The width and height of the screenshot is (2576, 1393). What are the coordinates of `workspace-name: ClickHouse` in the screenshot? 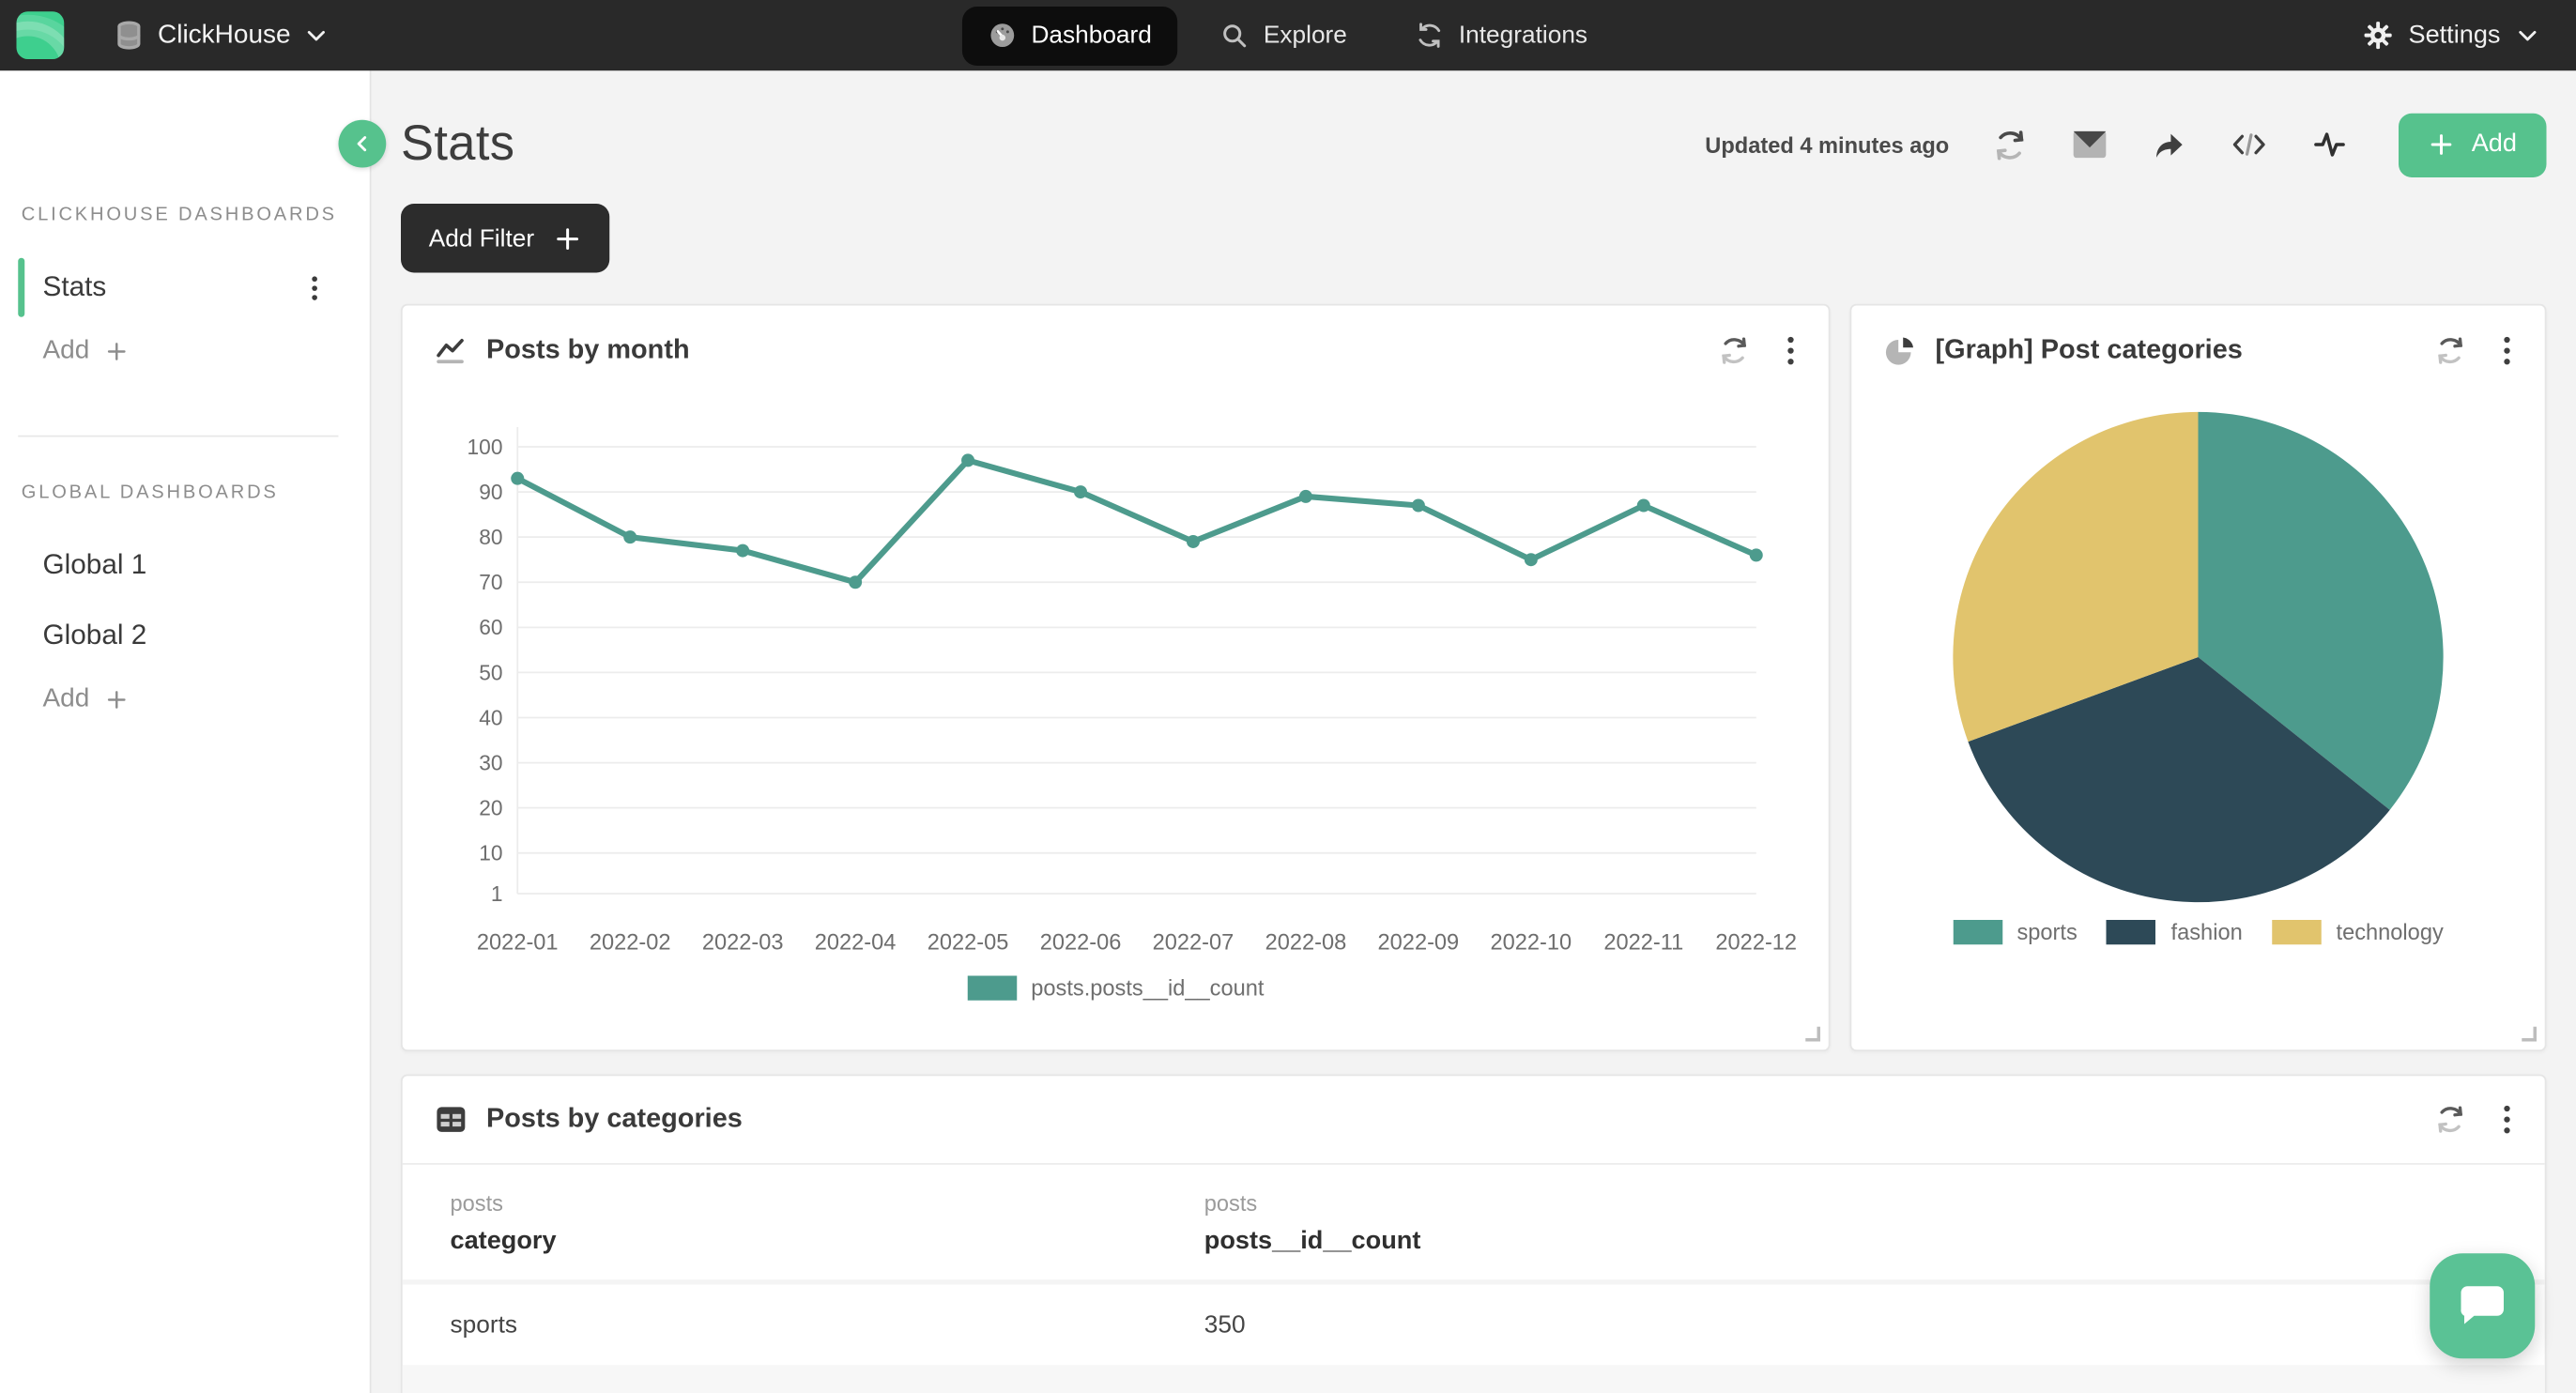 It's located at (225, 34).